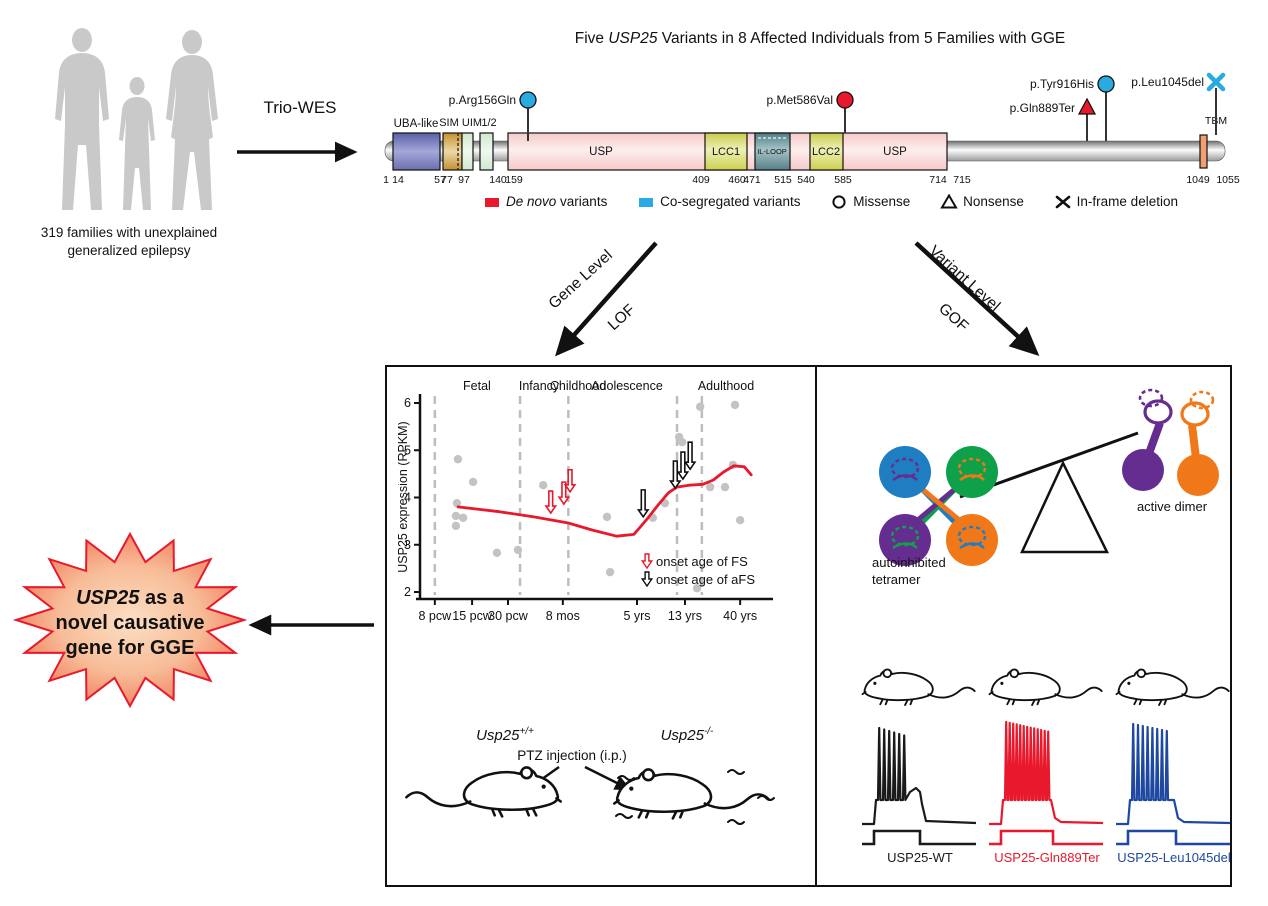 The image size is (1268, 906). Describe the element at coordinates (488, 123) in the screenshot. I see `label-half: 1/2` at that location.